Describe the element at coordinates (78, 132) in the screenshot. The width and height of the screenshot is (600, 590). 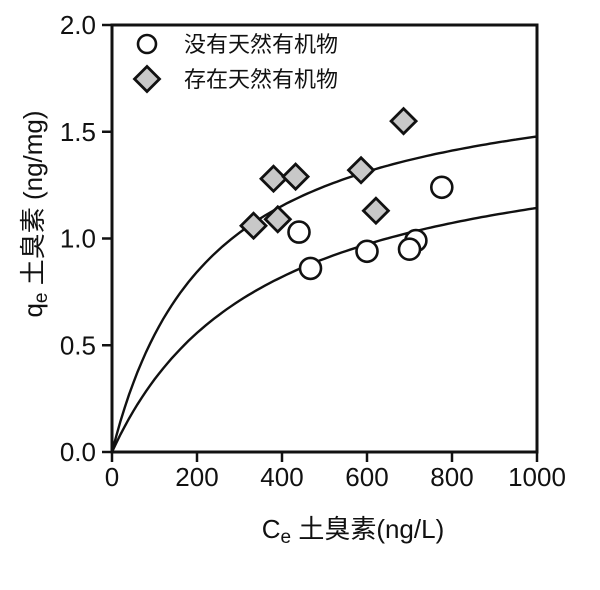
I see `y-tick-label: 1.5` at that location.